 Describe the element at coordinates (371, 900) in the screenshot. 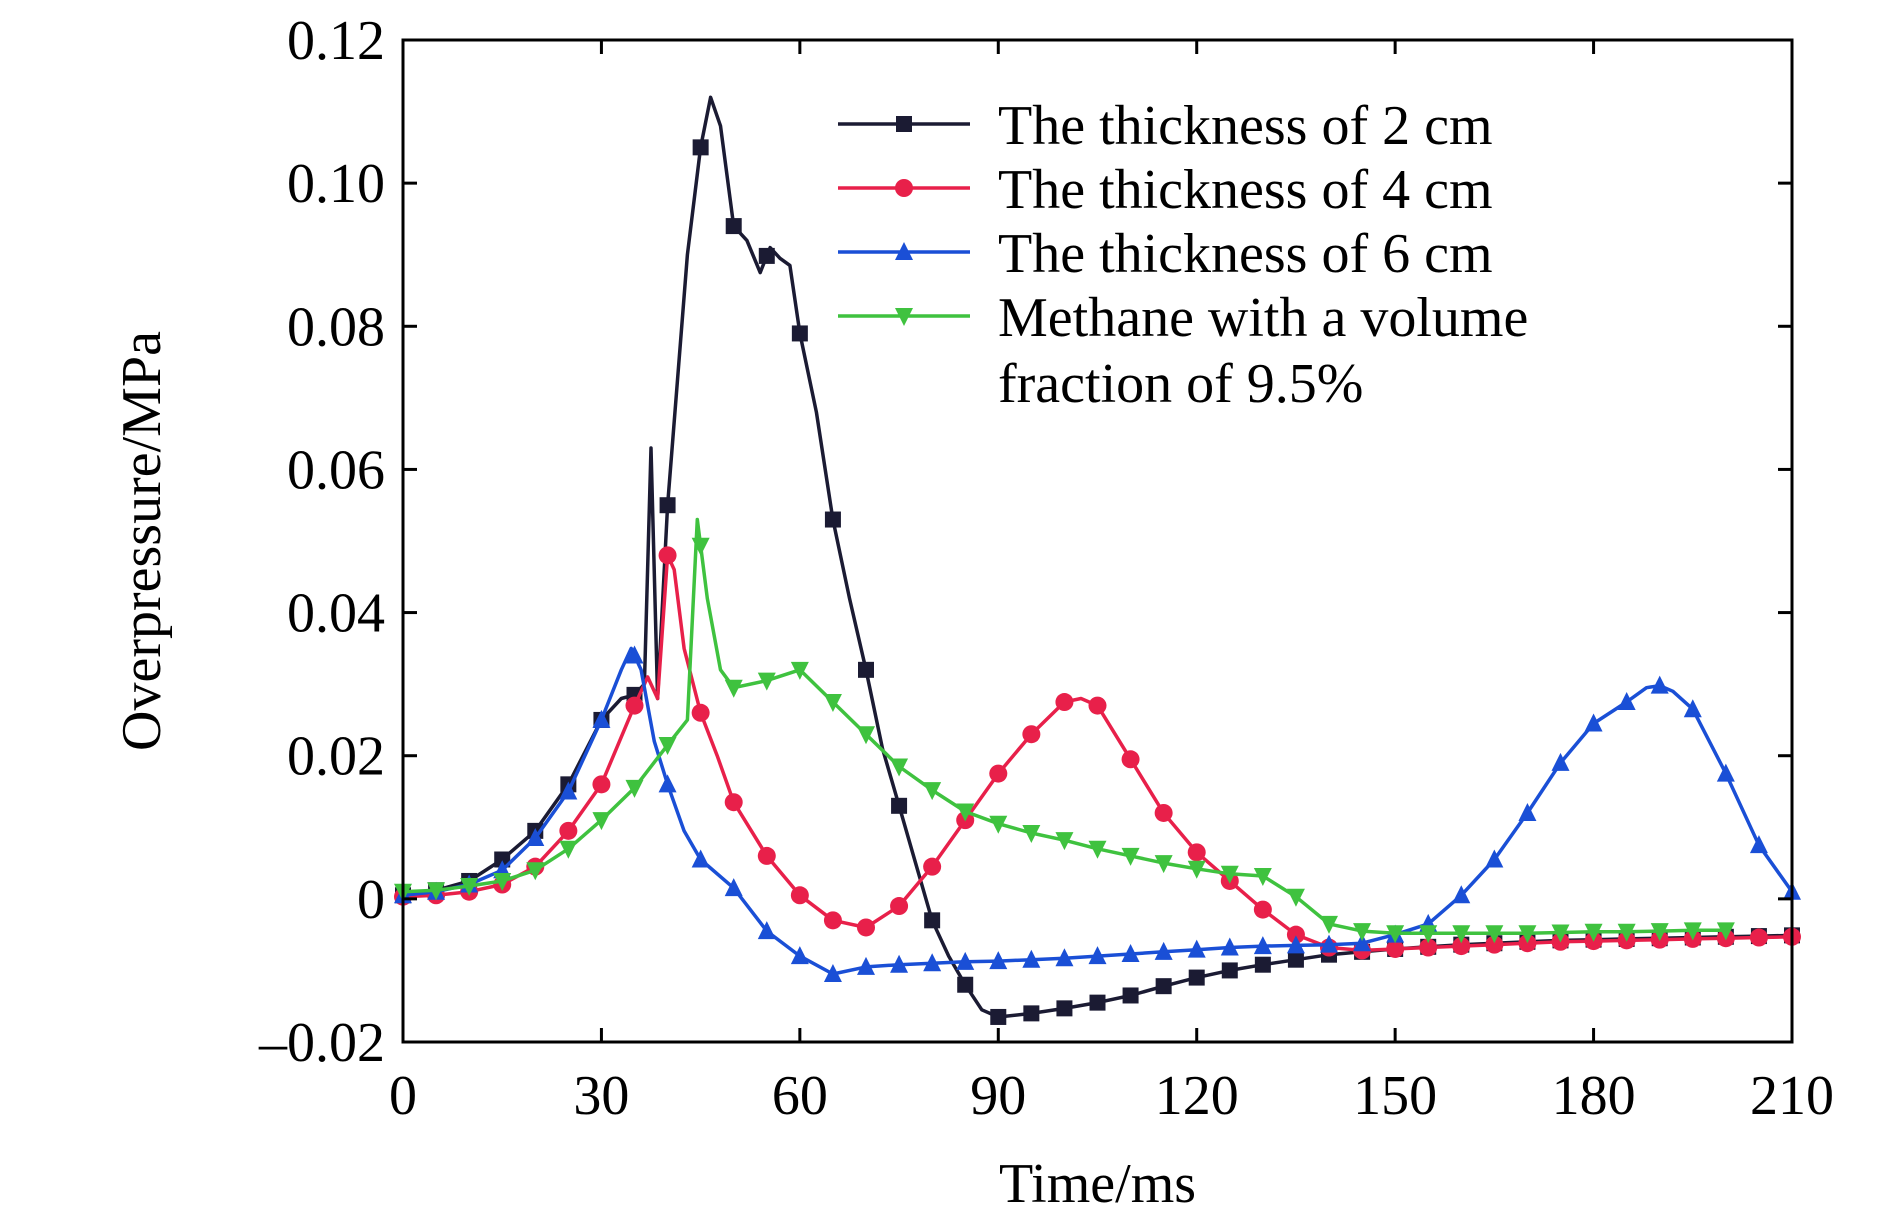

I see `y-tick-label: 0` at that location.